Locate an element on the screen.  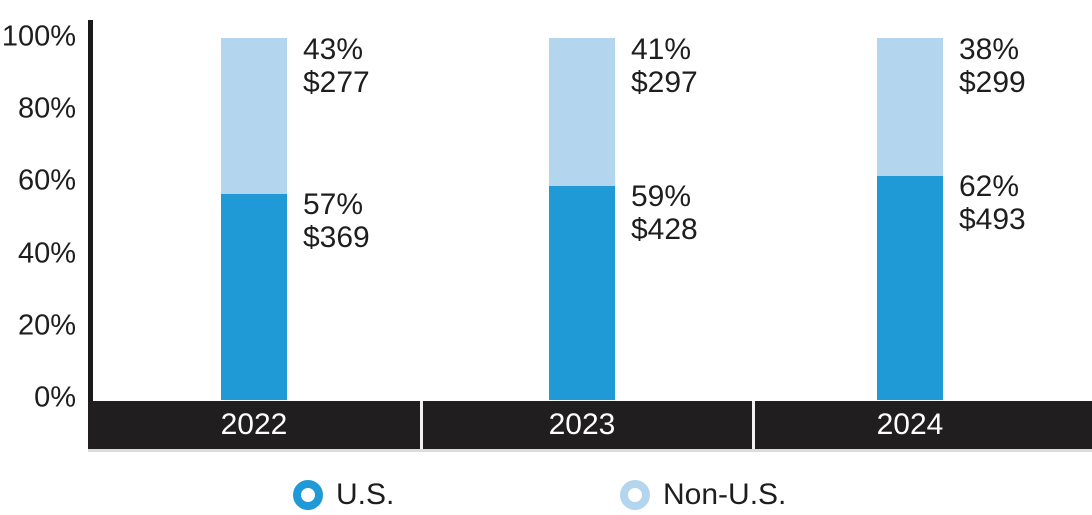
y-tick-label-0: 0% is located at coordinates (55, 397).